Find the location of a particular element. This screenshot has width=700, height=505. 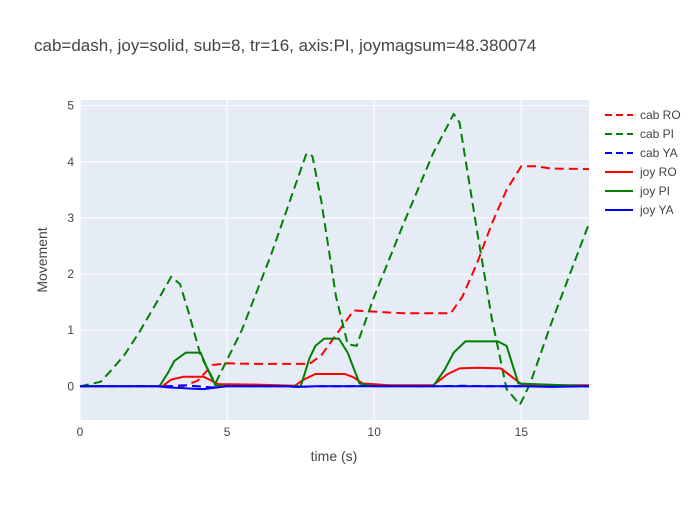

series-line-joy-pi is located at coordinates (335, 362).